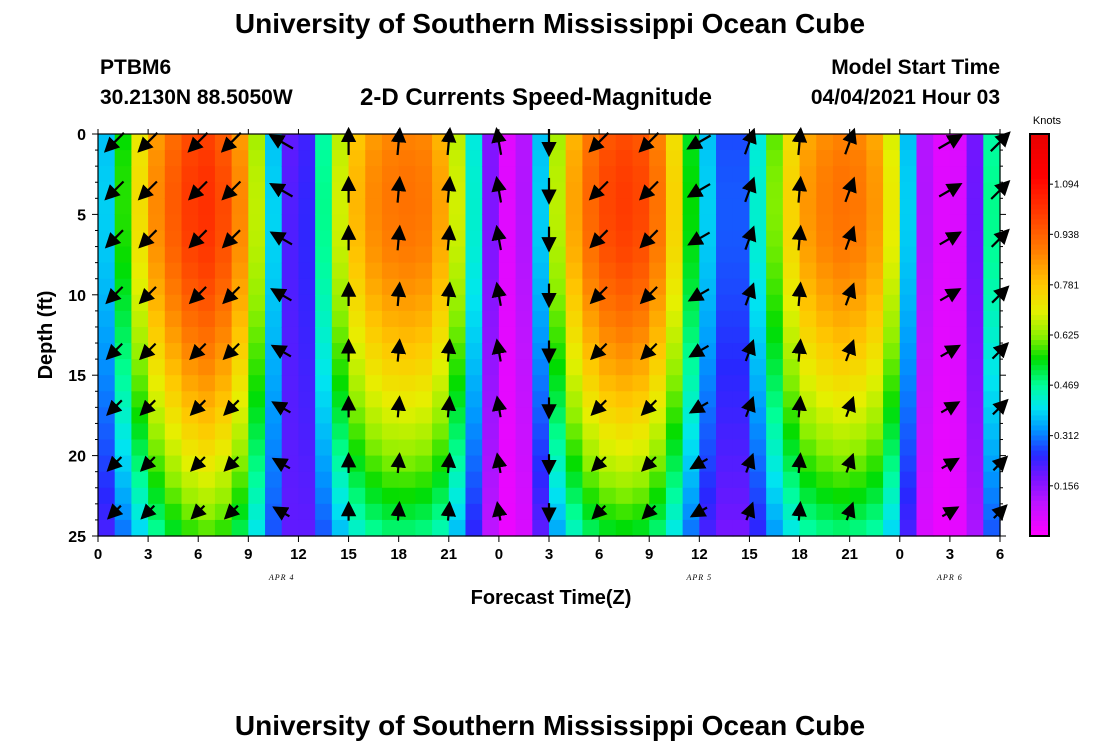  I want to click on x-tick-label: 3, so click(950, 554).